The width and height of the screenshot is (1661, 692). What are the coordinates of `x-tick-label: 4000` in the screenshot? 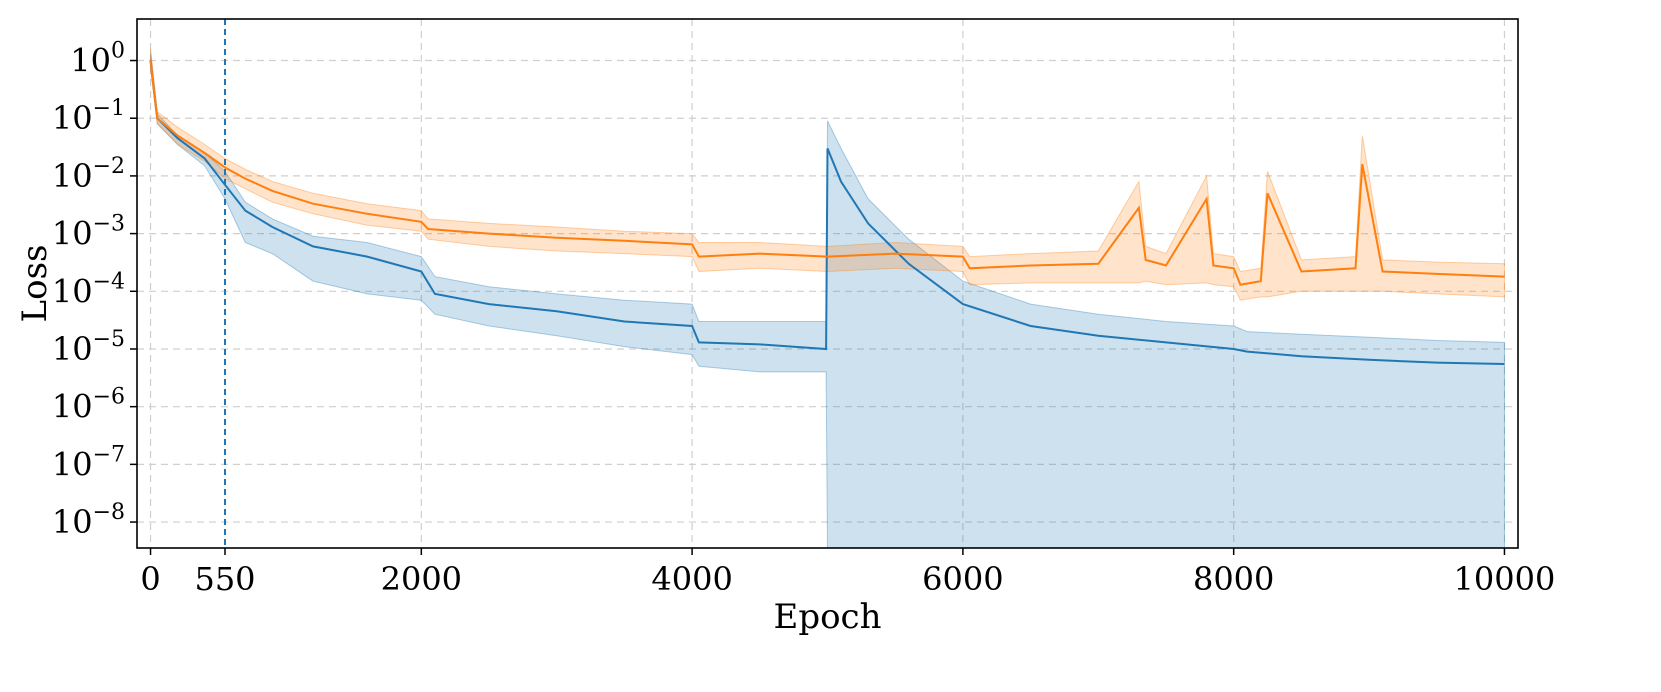 It's located at (691, 579).